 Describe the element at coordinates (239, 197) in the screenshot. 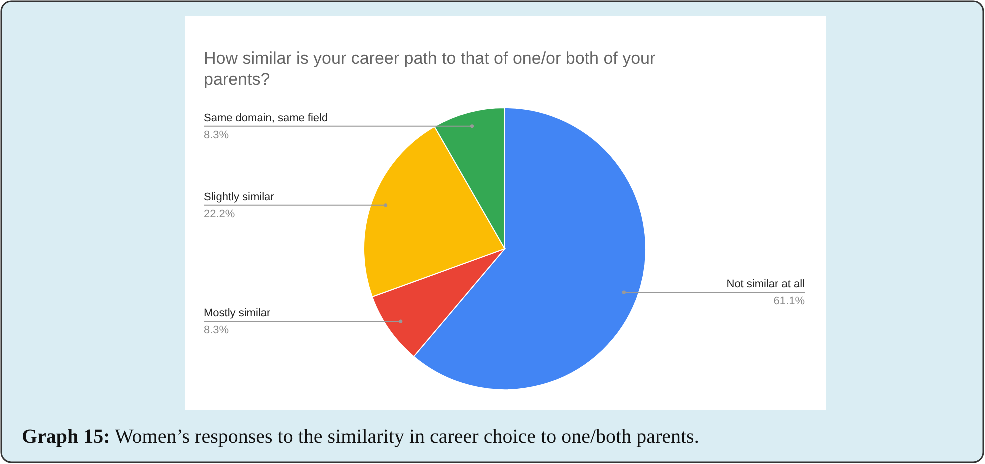

I see `slice-label: Slightly similar` at that location.